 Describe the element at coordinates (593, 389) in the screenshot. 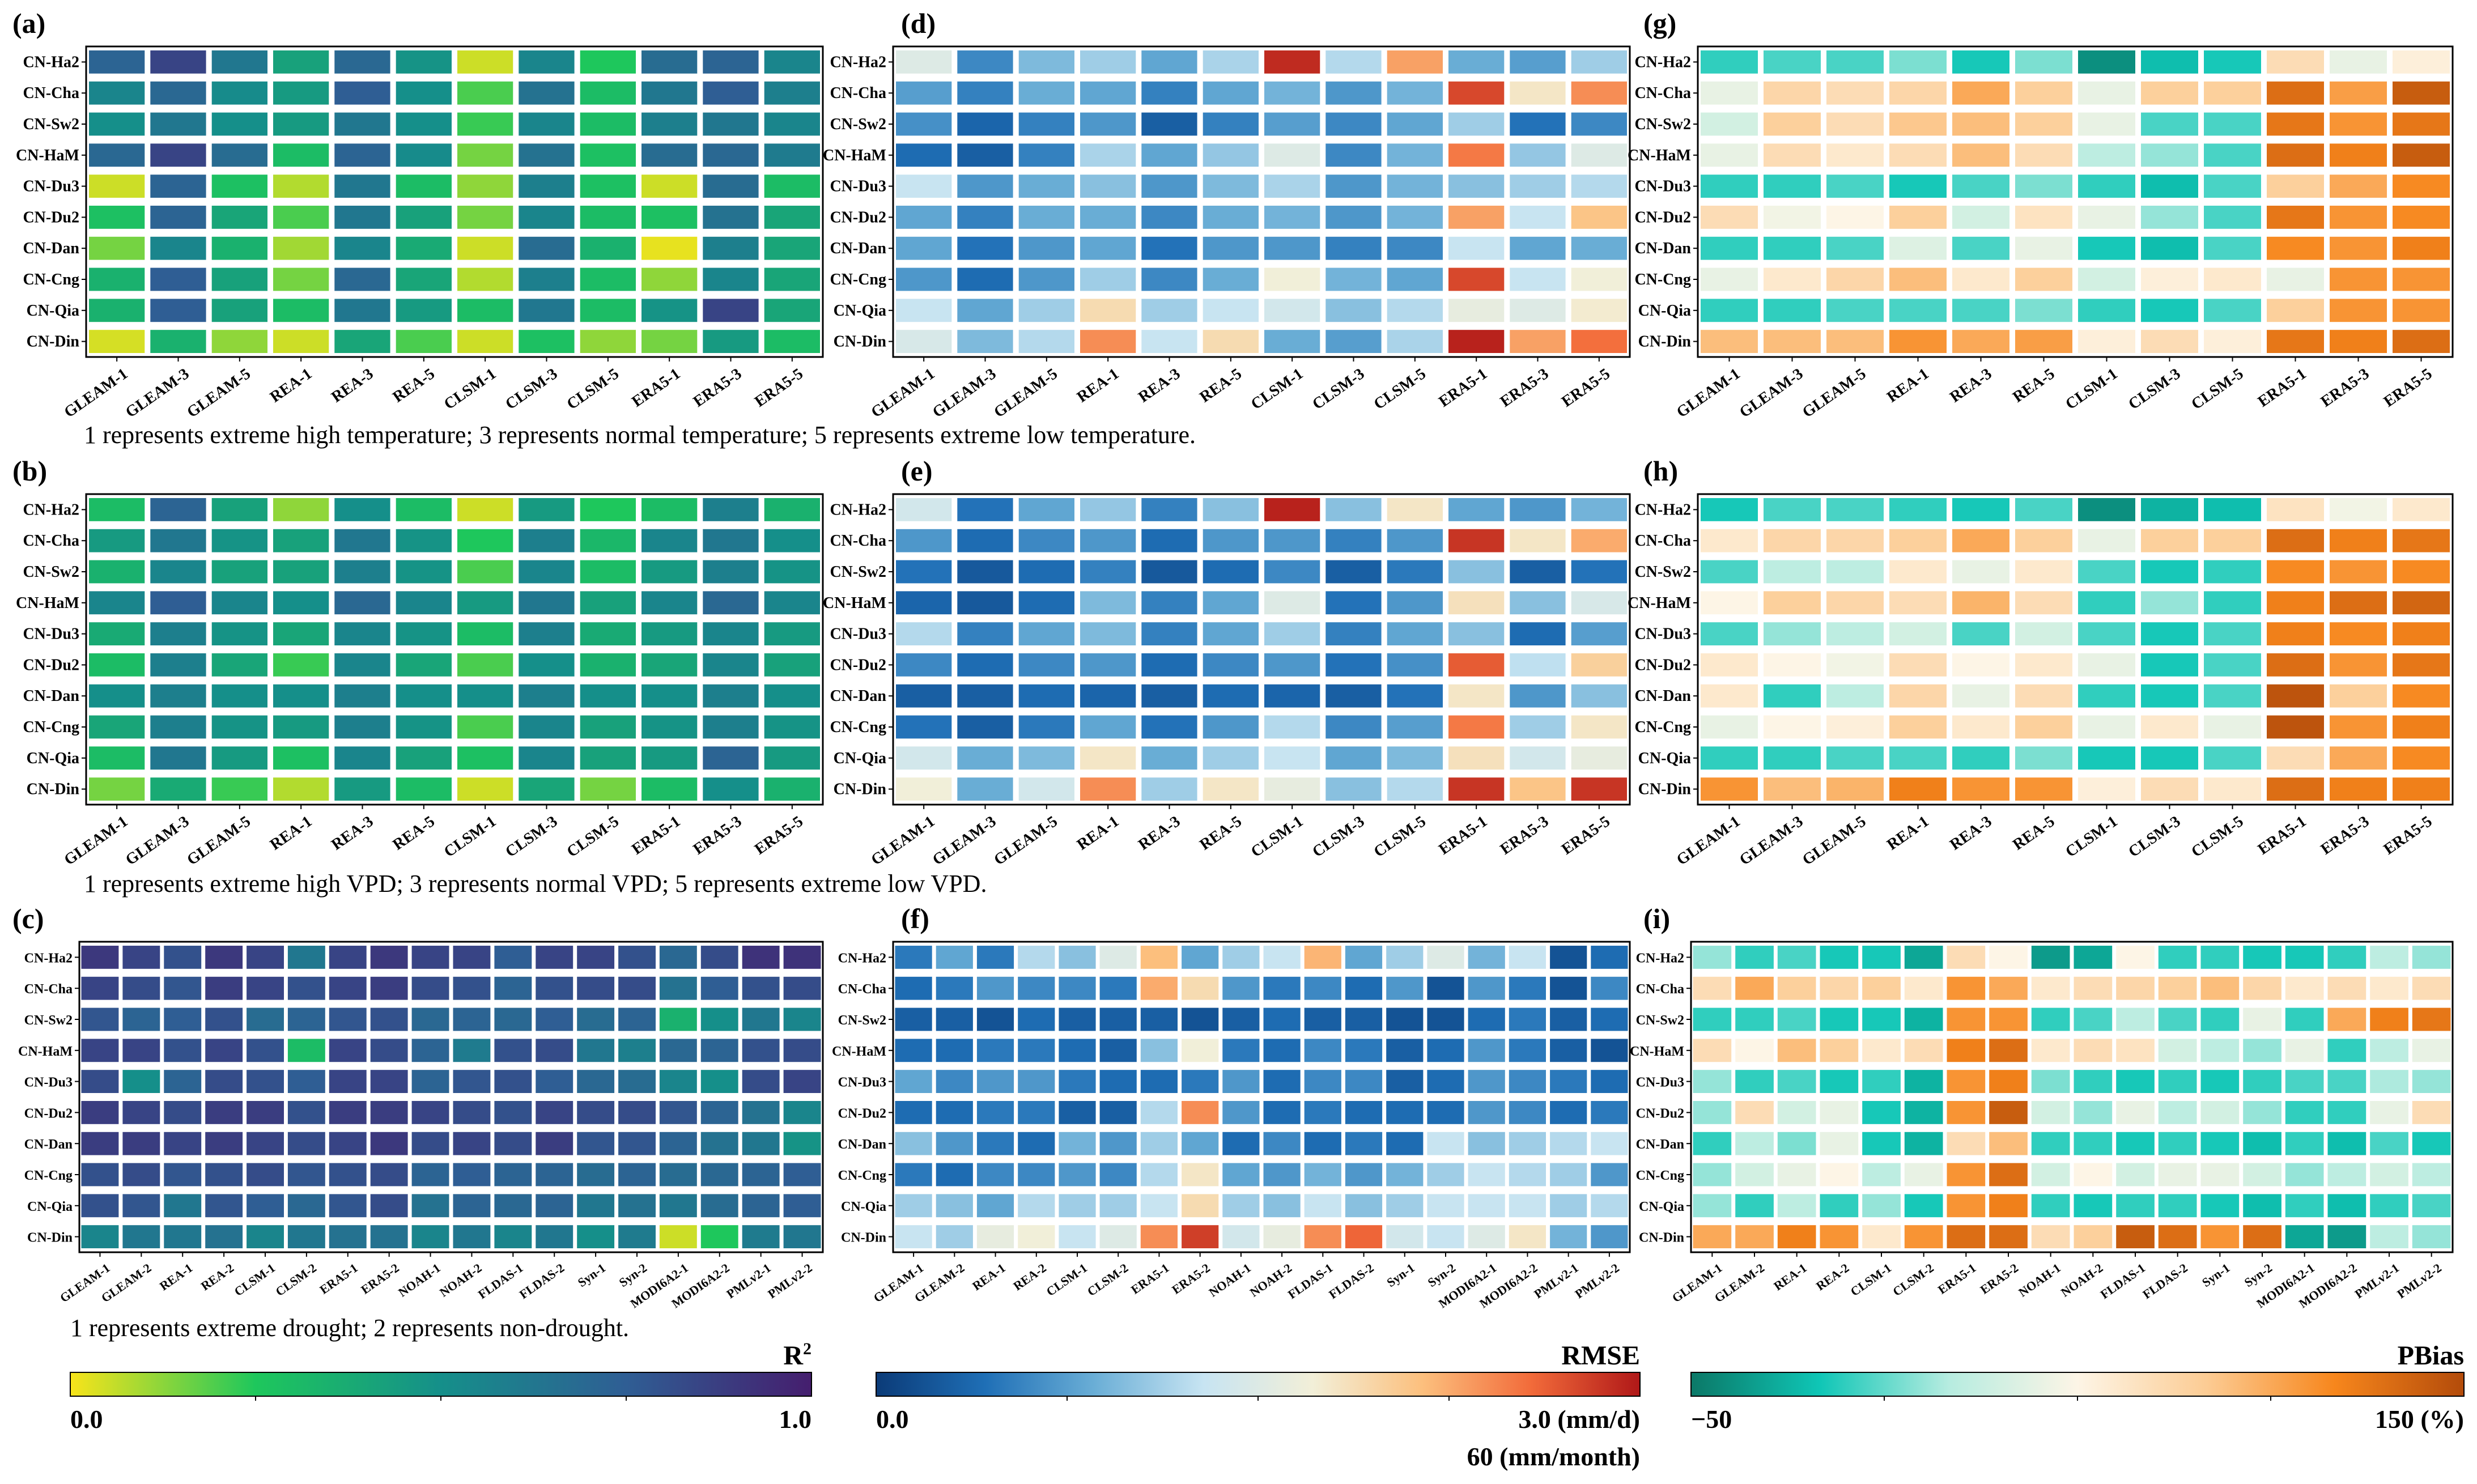

I see `col-label: CLSM-5` at that location.